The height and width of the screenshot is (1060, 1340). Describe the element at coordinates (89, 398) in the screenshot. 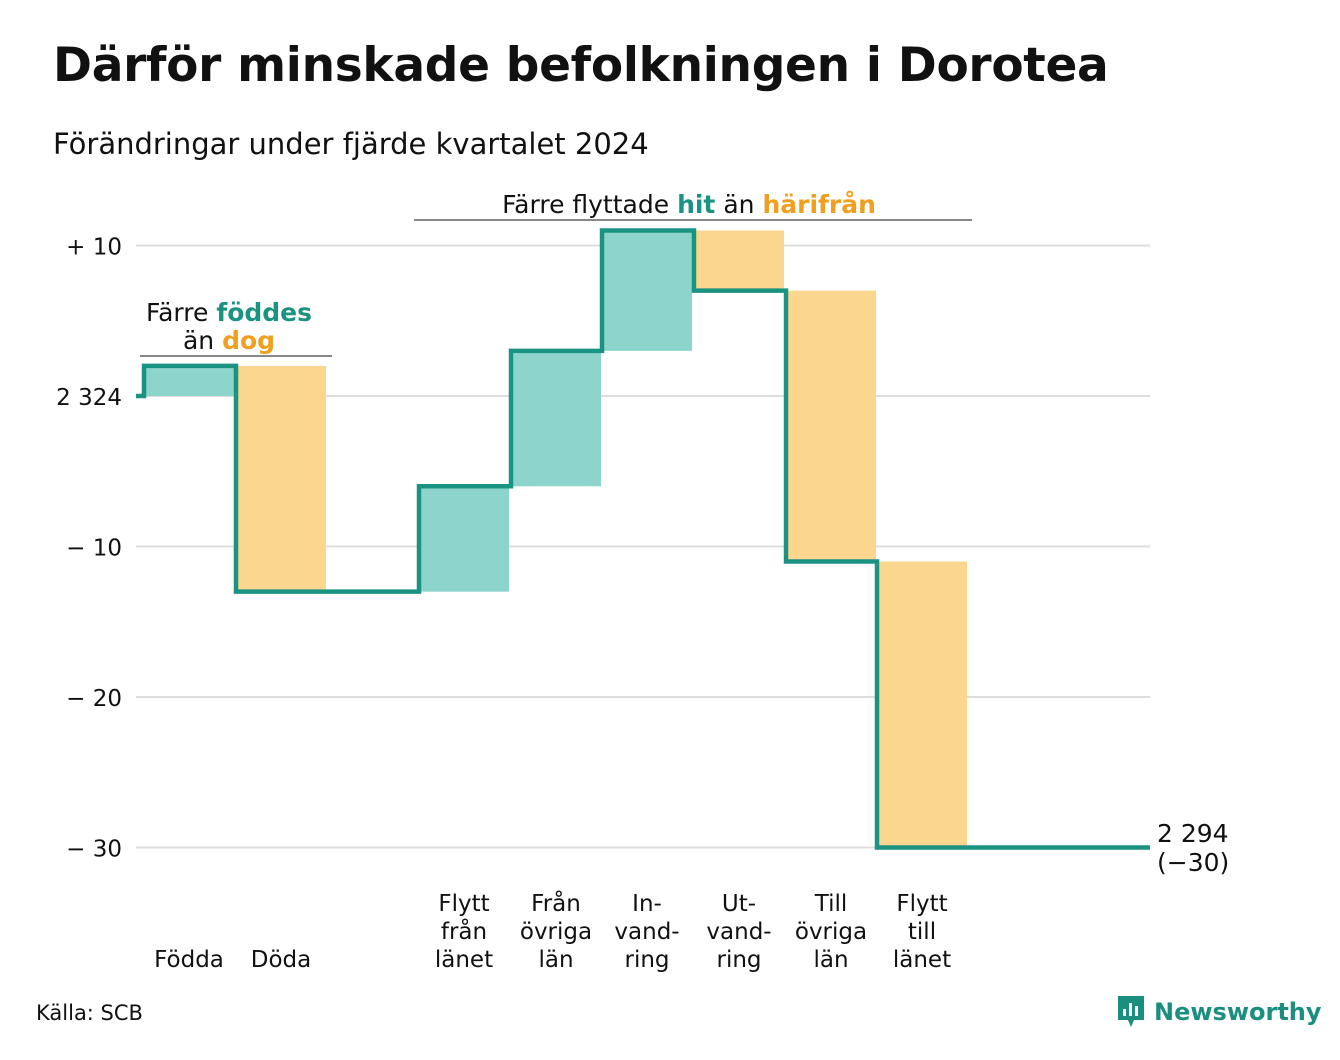

I see `y-tick-label: 2 324` at that location.